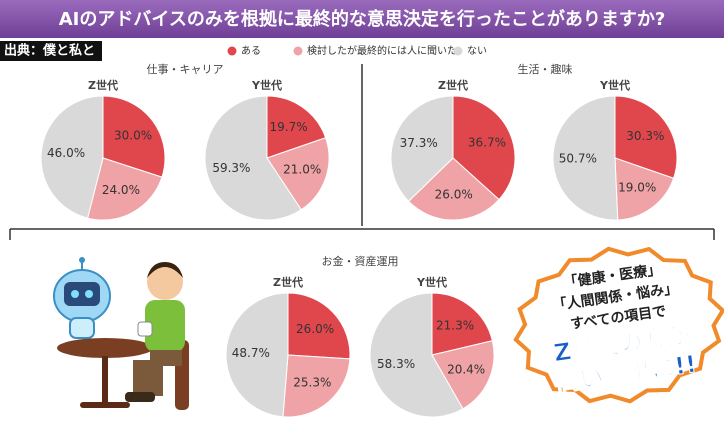 The image size is (724, 429). Describe the element at coordinates (251, 353) in the screenshot. I see `data-label: 48.7%` at that location.